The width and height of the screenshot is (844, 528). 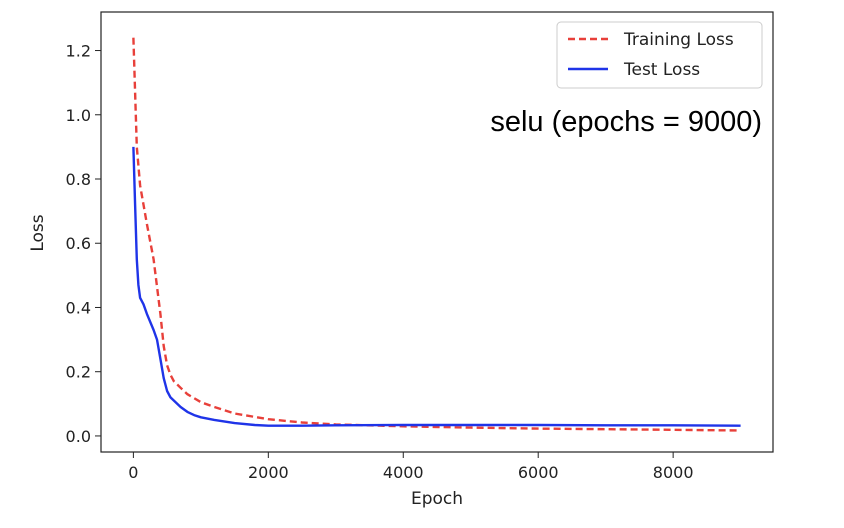 I want to click on x-tick-label: 0, so click(x=133, y=472).